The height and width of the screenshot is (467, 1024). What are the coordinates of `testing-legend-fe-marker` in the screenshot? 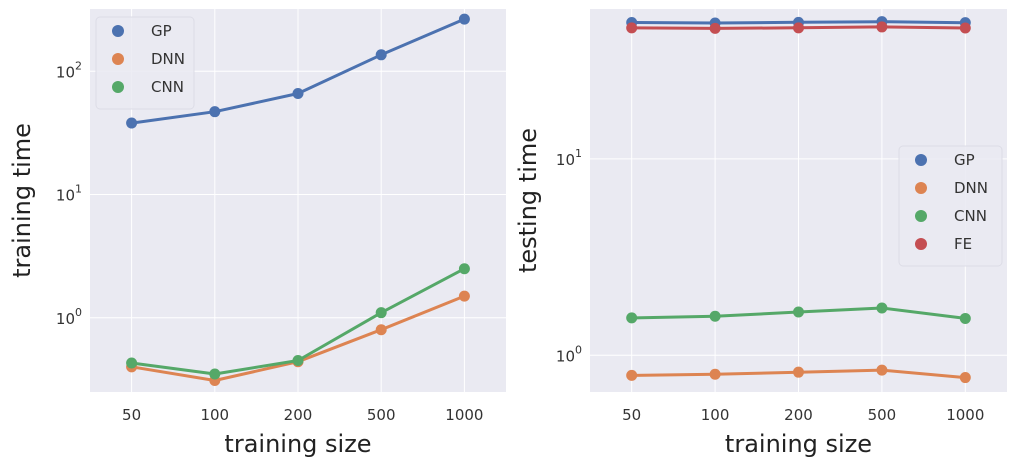 It's located at (921, 244).